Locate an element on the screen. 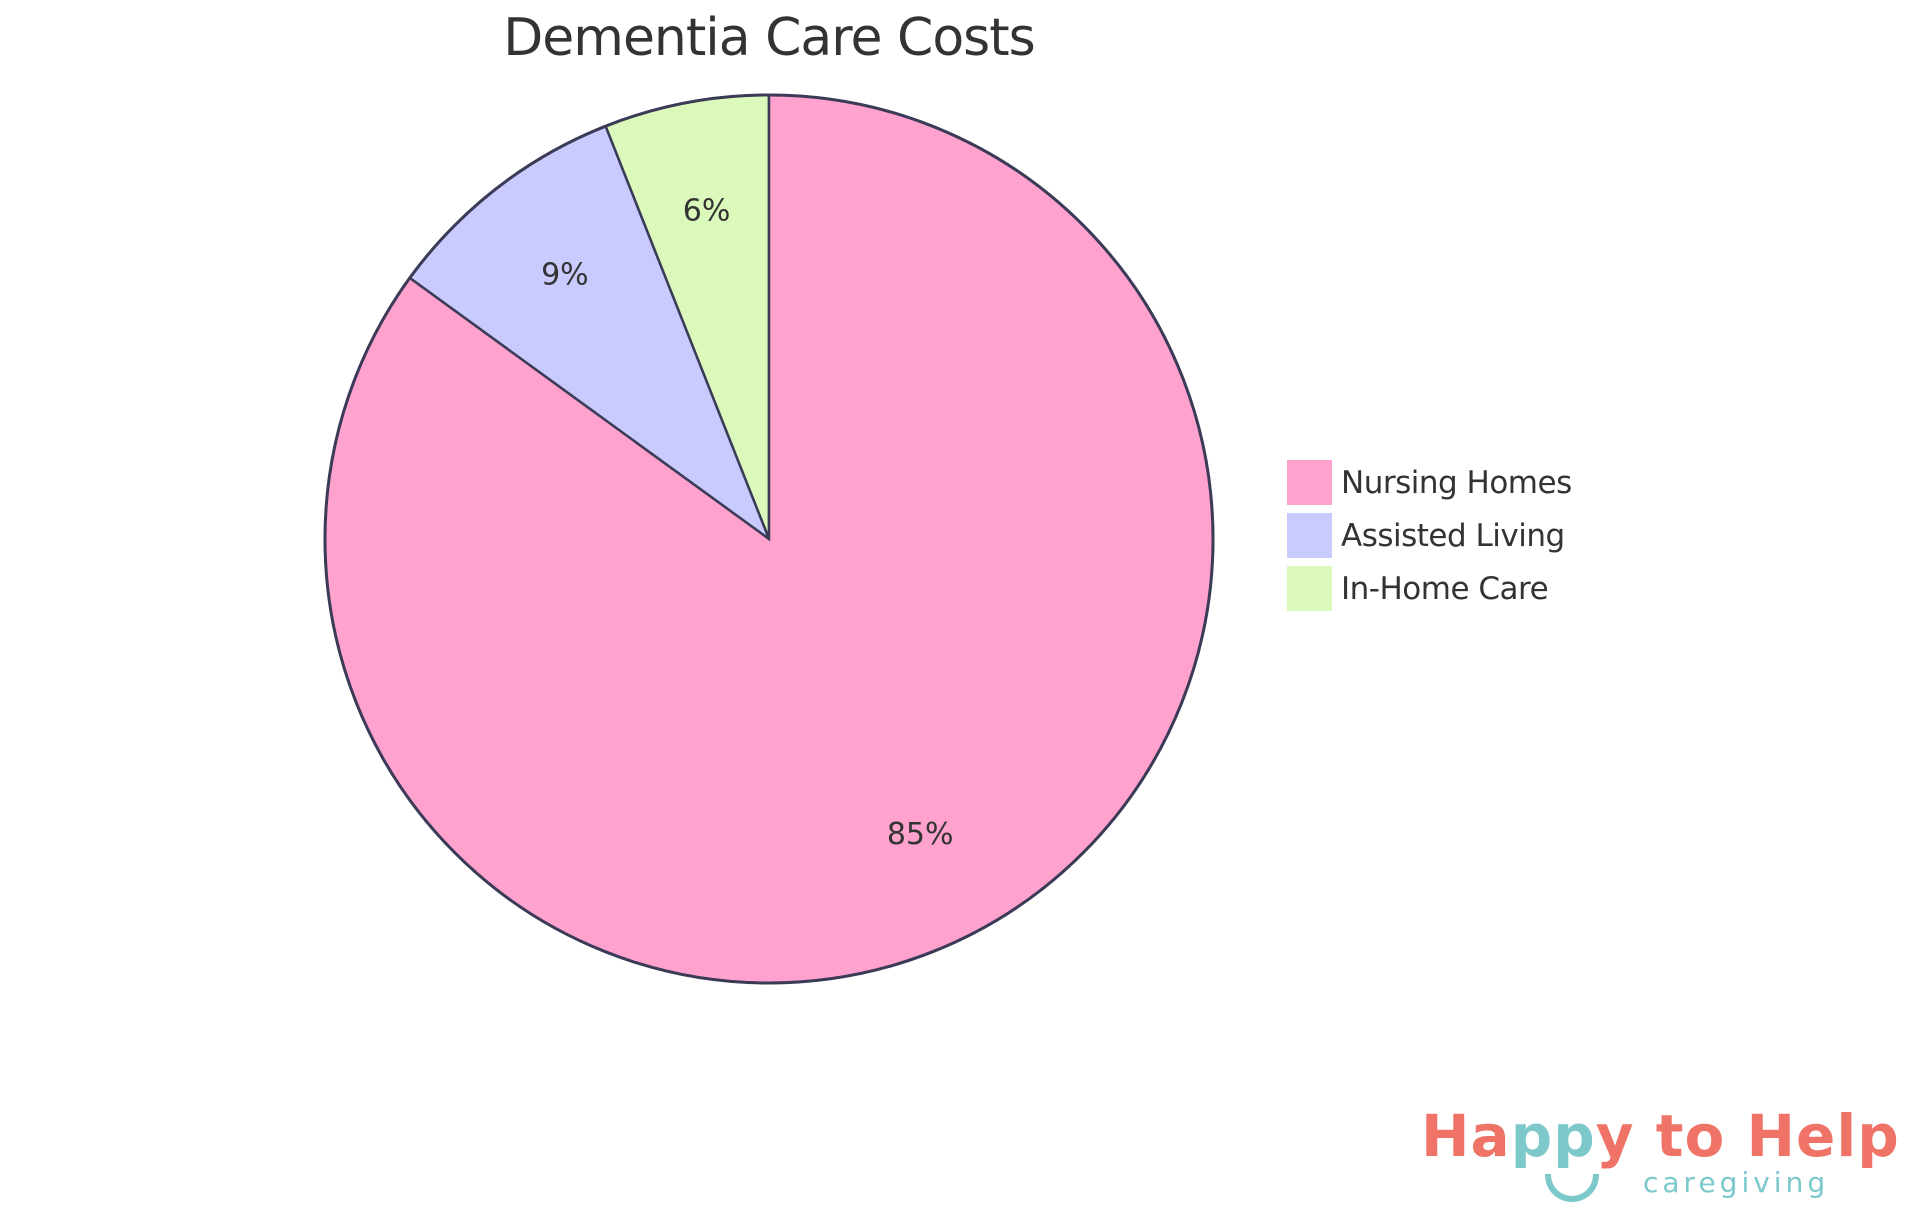 The height and width of the screenshot is (1215, 1920). slice-percent-label: 9% is located at coordinates (565, 274).